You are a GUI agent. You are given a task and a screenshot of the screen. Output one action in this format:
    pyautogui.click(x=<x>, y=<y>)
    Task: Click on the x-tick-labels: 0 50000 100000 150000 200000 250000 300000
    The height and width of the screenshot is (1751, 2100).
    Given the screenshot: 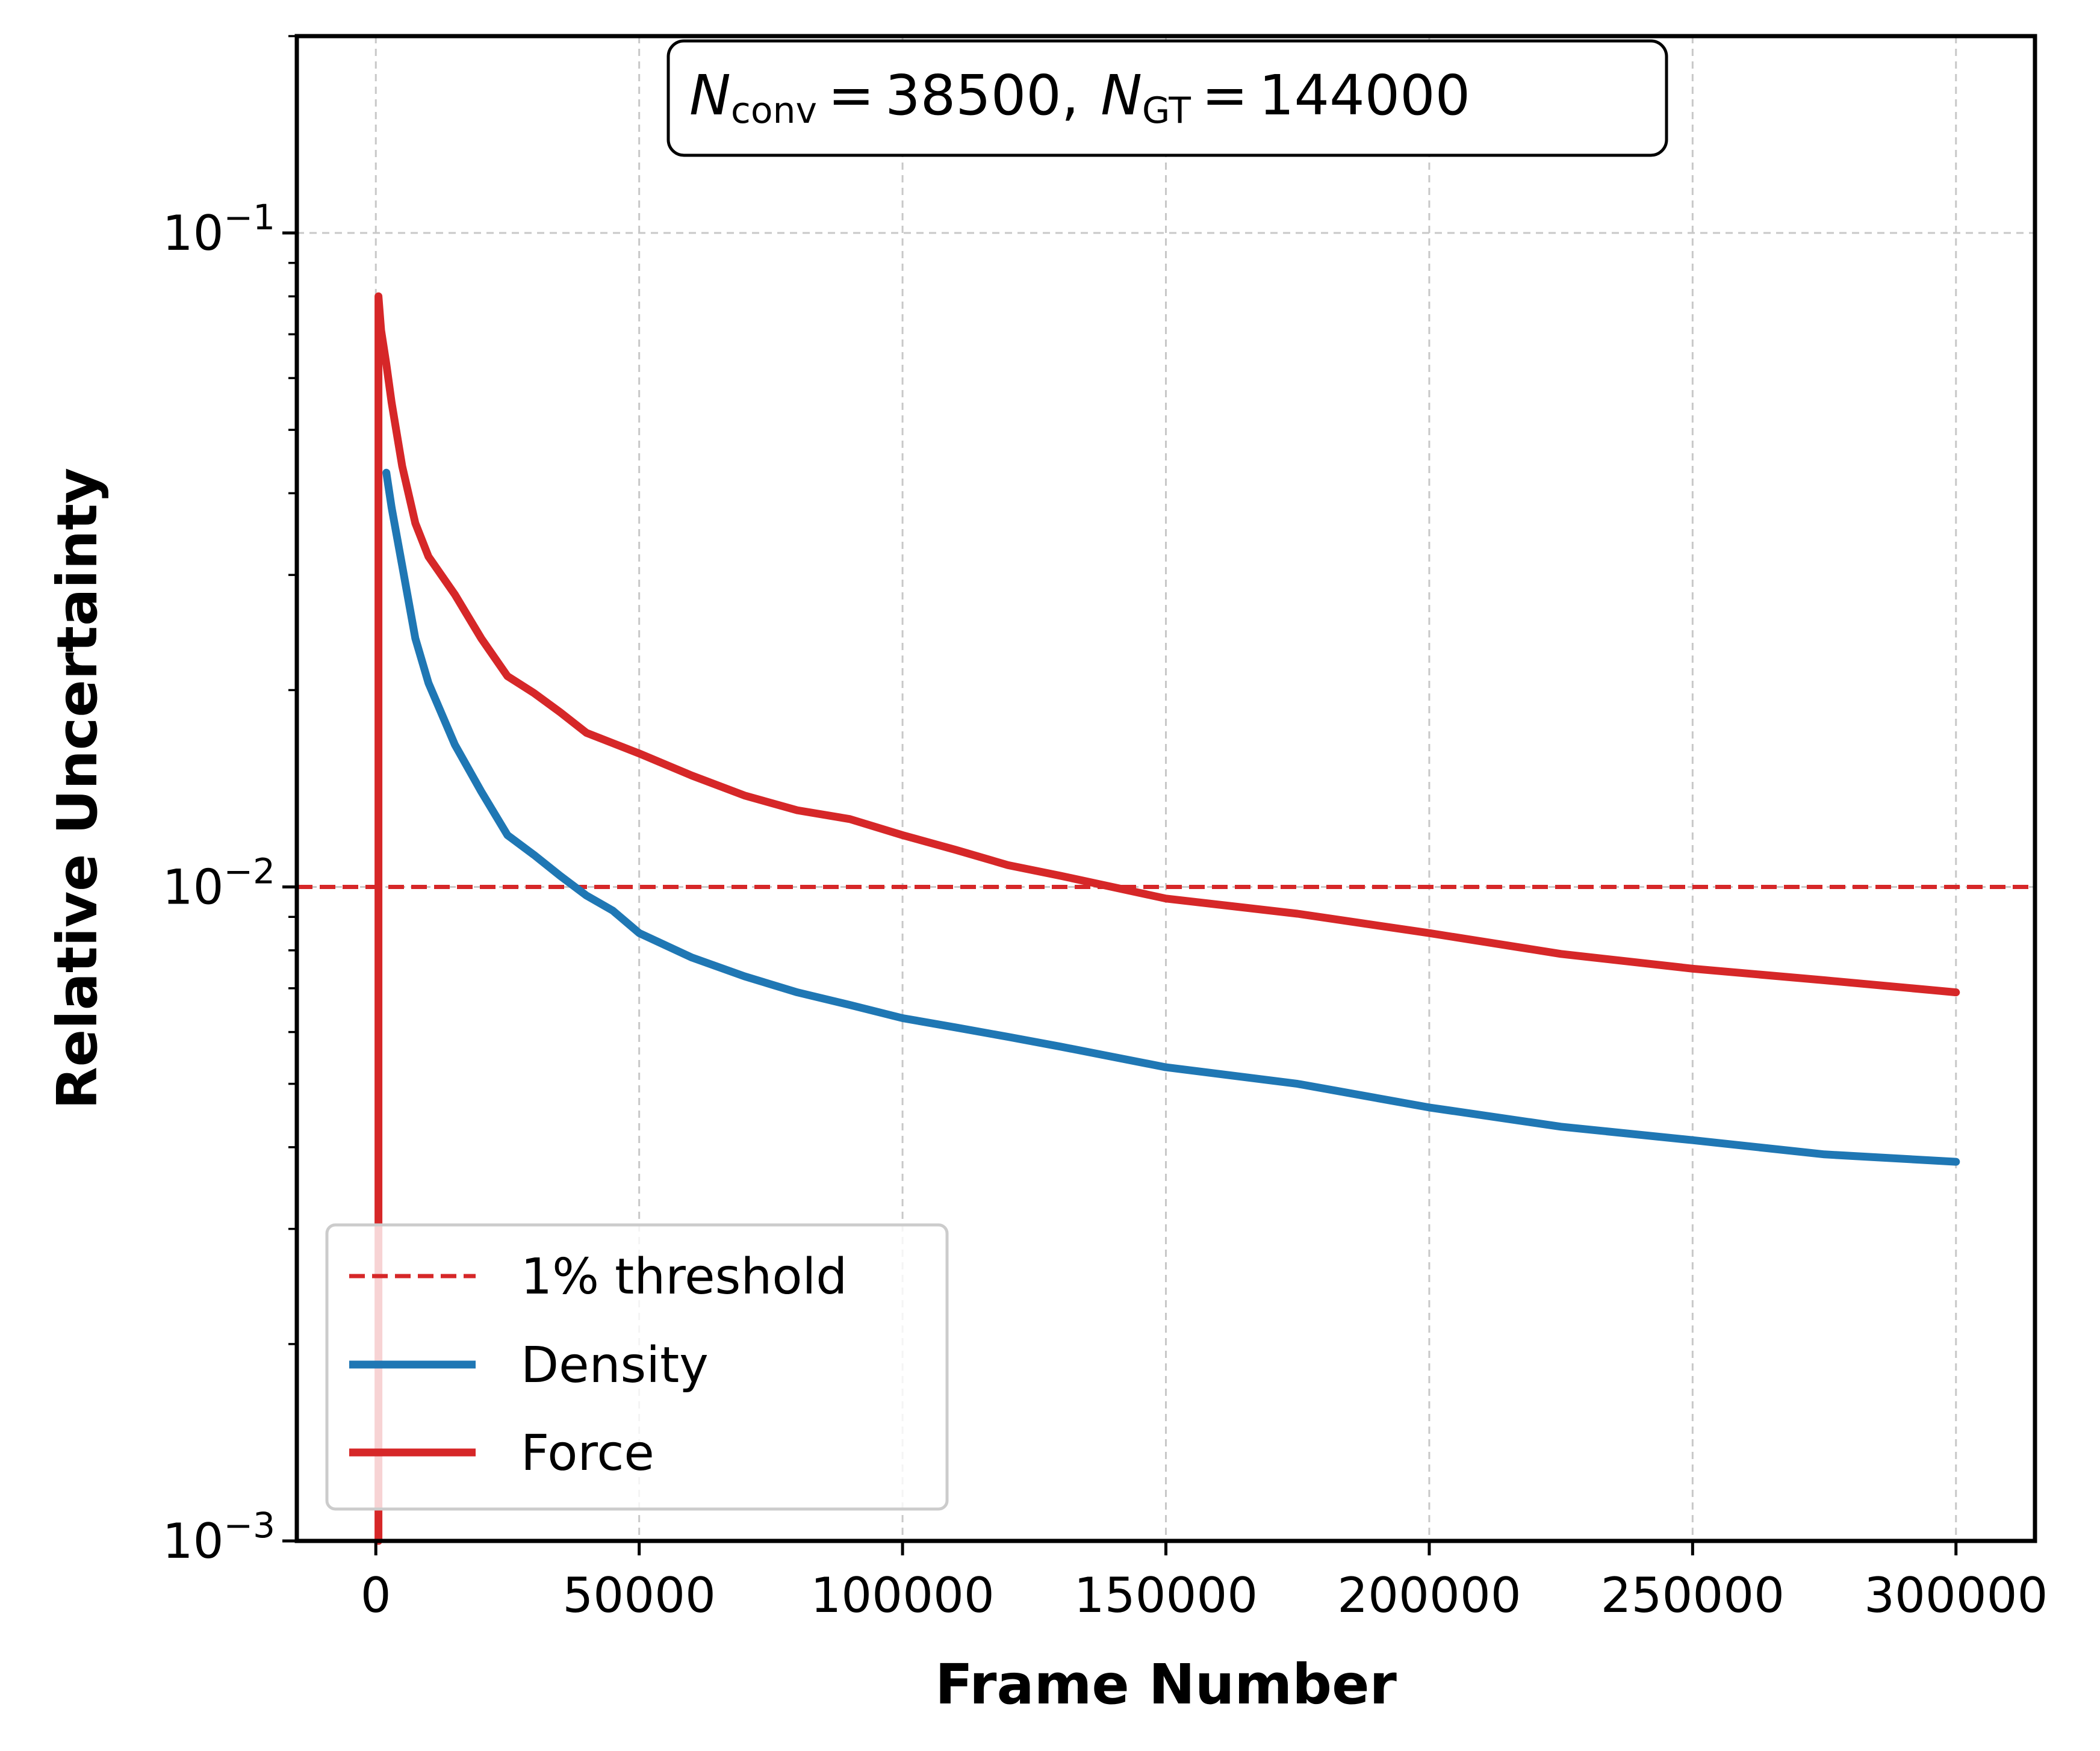 What is the action you would take?
    pyautogui.click(x=1204, y=1595)
    